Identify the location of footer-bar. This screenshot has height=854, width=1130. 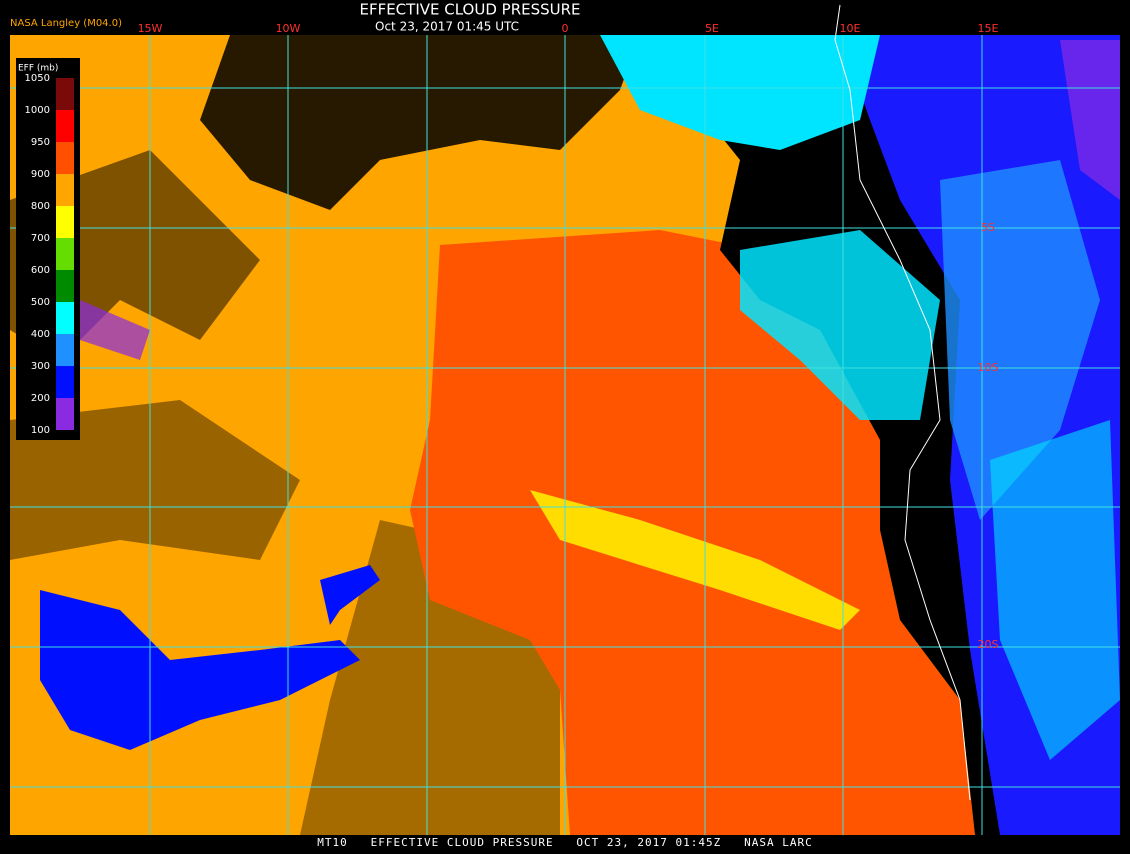
(565, 842).